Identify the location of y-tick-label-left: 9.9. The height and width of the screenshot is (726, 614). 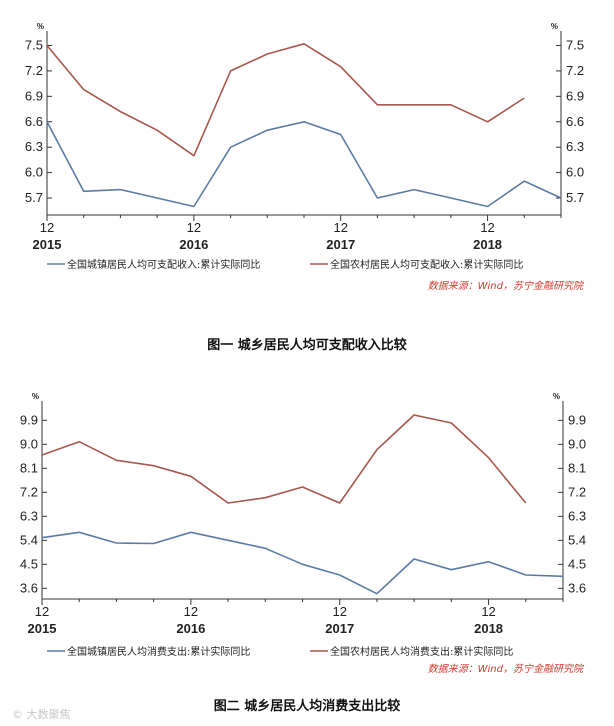
(29, 419).